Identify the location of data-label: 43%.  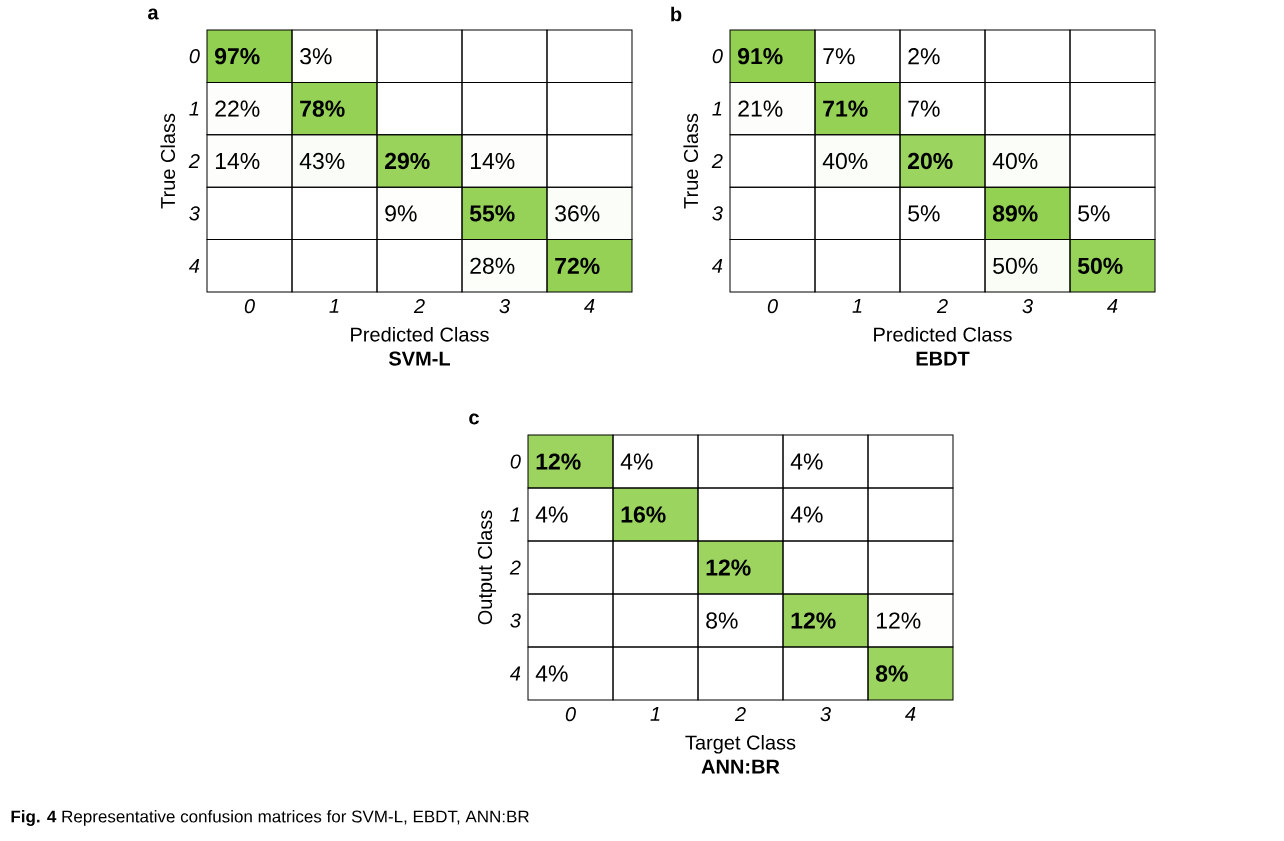
(322, 161).